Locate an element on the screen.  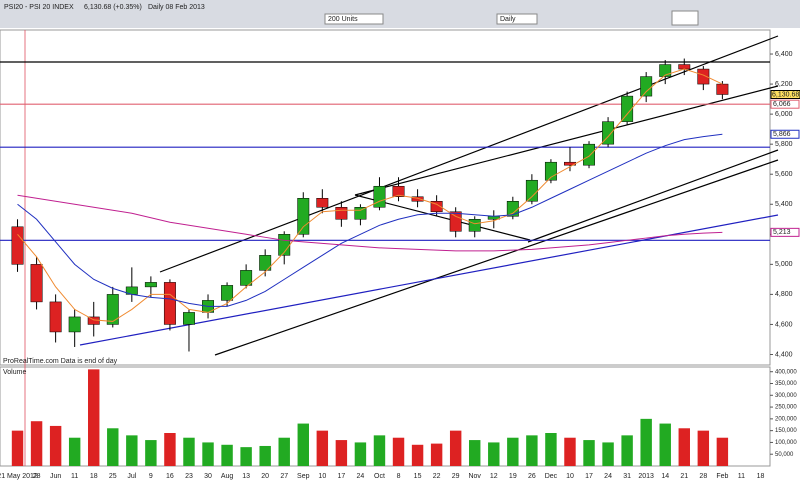
y-tick-label: 4,800 is located at coordinates (784, 294).